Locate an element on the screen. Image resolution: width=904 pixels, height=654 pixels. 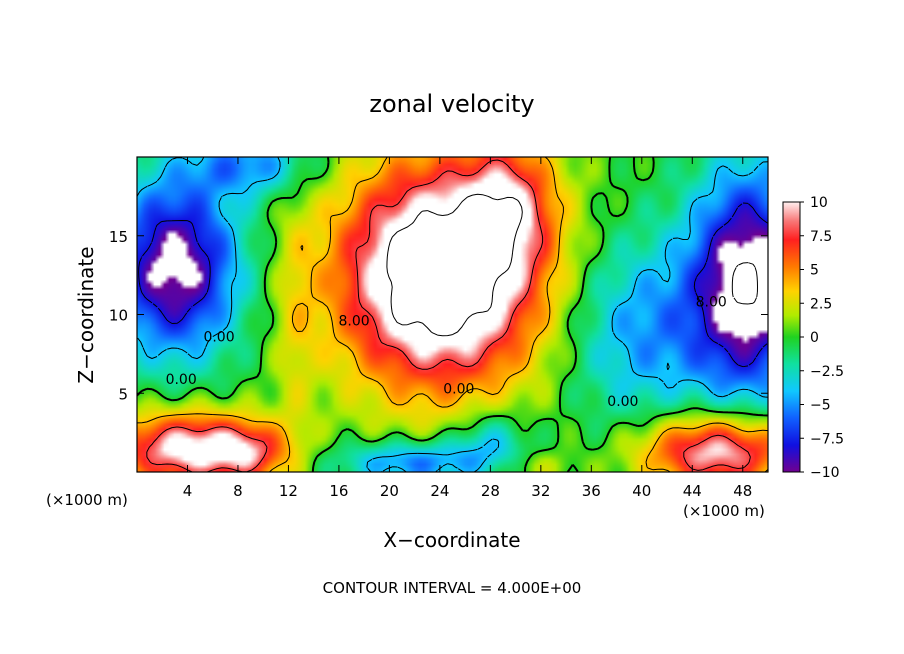
colorbar-tick-label: 2.5 is located at coordinates (821, 304).